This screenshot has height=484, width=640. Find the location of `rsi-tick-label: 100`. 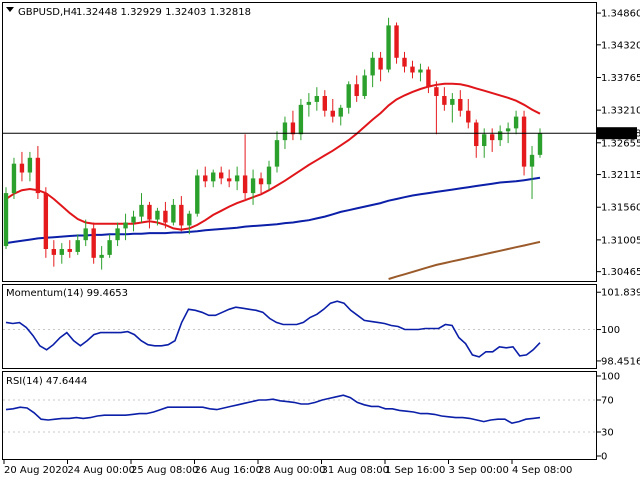

rsi-tick-label: 100 is located at coordinates (610, 377).